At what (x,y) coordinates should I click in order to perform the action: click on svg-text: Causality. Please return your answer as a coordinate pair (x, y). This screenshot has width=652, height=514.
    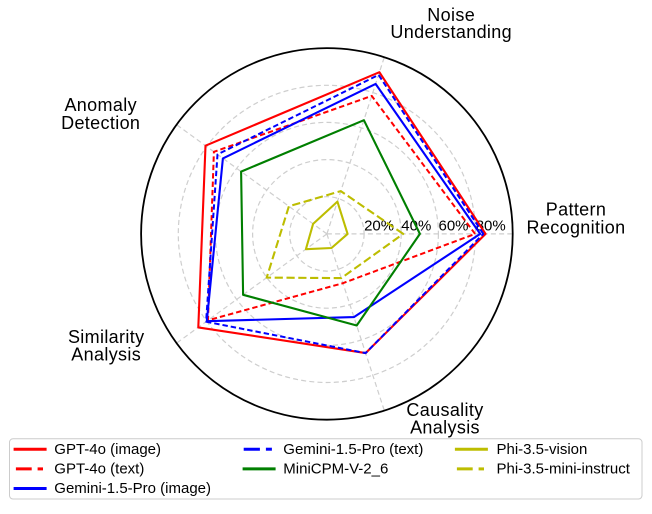
    Looking at the image, I should click on (444, 410).